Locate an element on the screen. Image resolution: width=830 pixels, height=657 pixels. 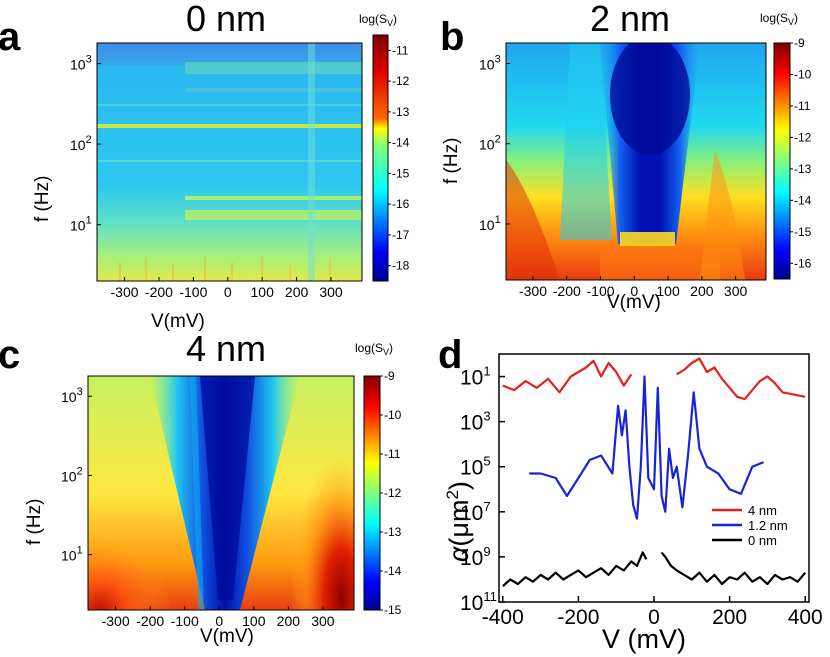
panel-c-colorbar is located at coordinates (372, 493).